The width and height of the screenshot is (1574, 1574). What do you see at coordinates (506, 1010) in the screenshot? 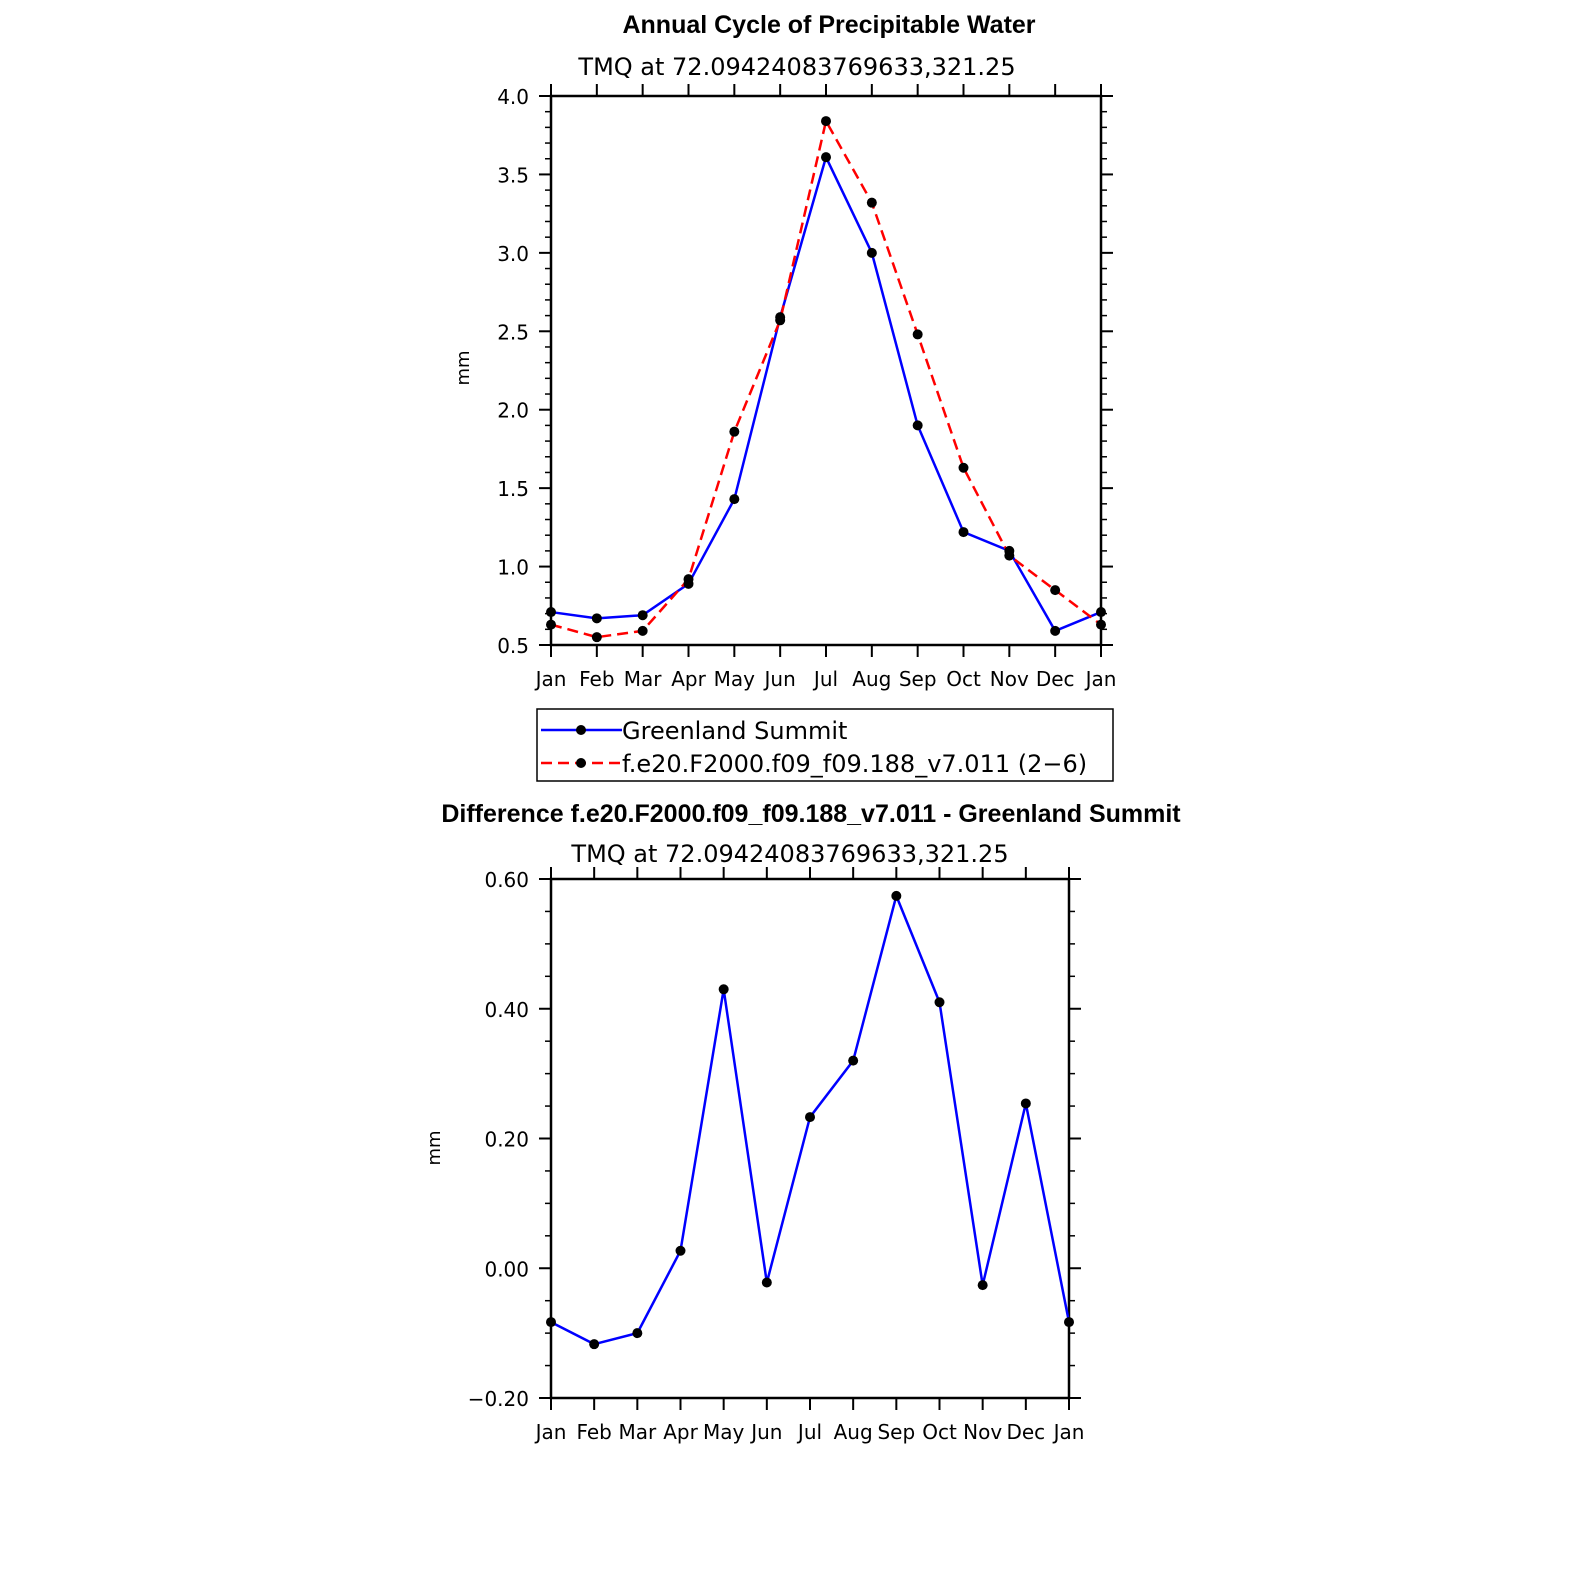
I see `y-tick-label: 0.40` at bounding box center [506, 1010].